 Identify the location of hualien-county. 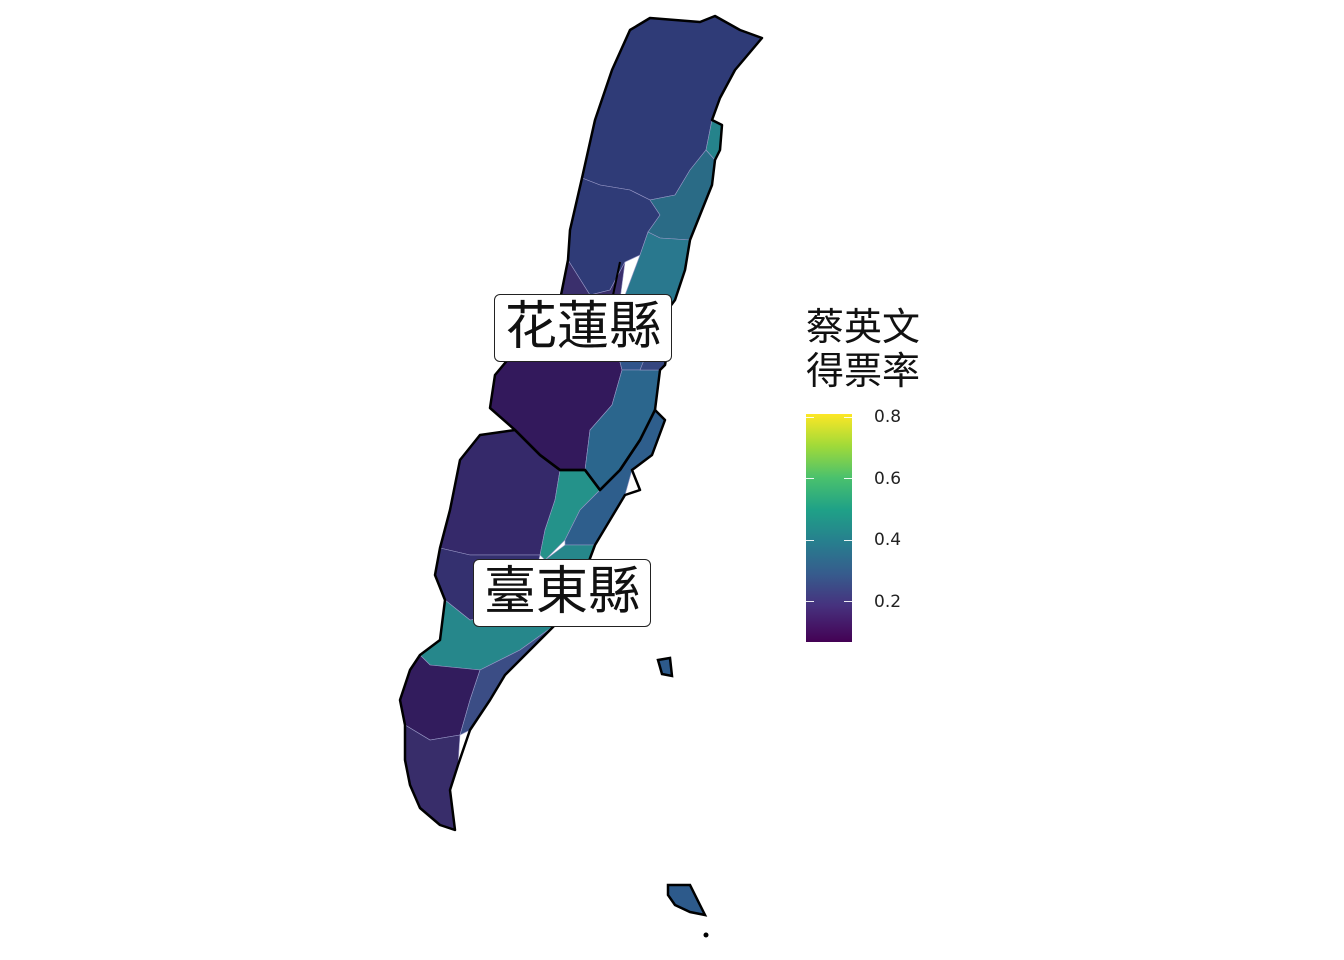
(626, 253).